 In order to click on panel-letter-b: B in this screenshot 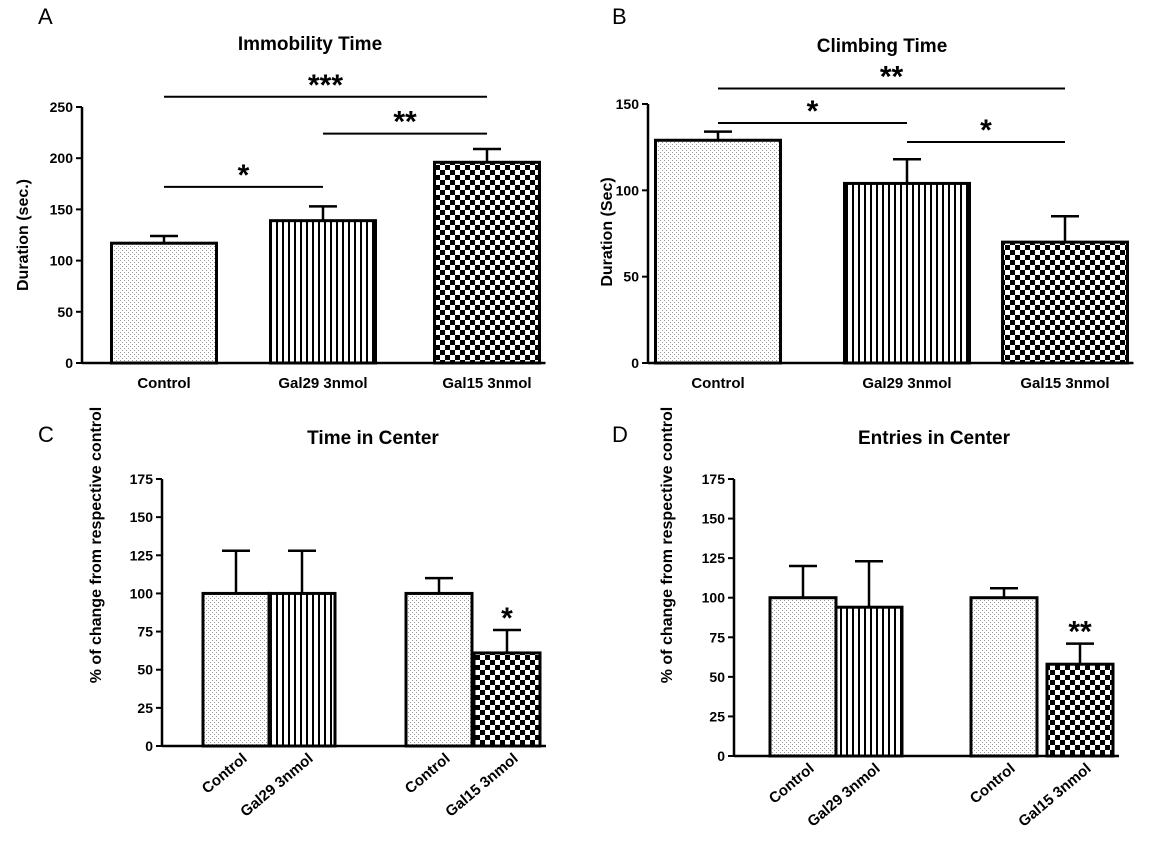, I will do `click(619, 16)`.